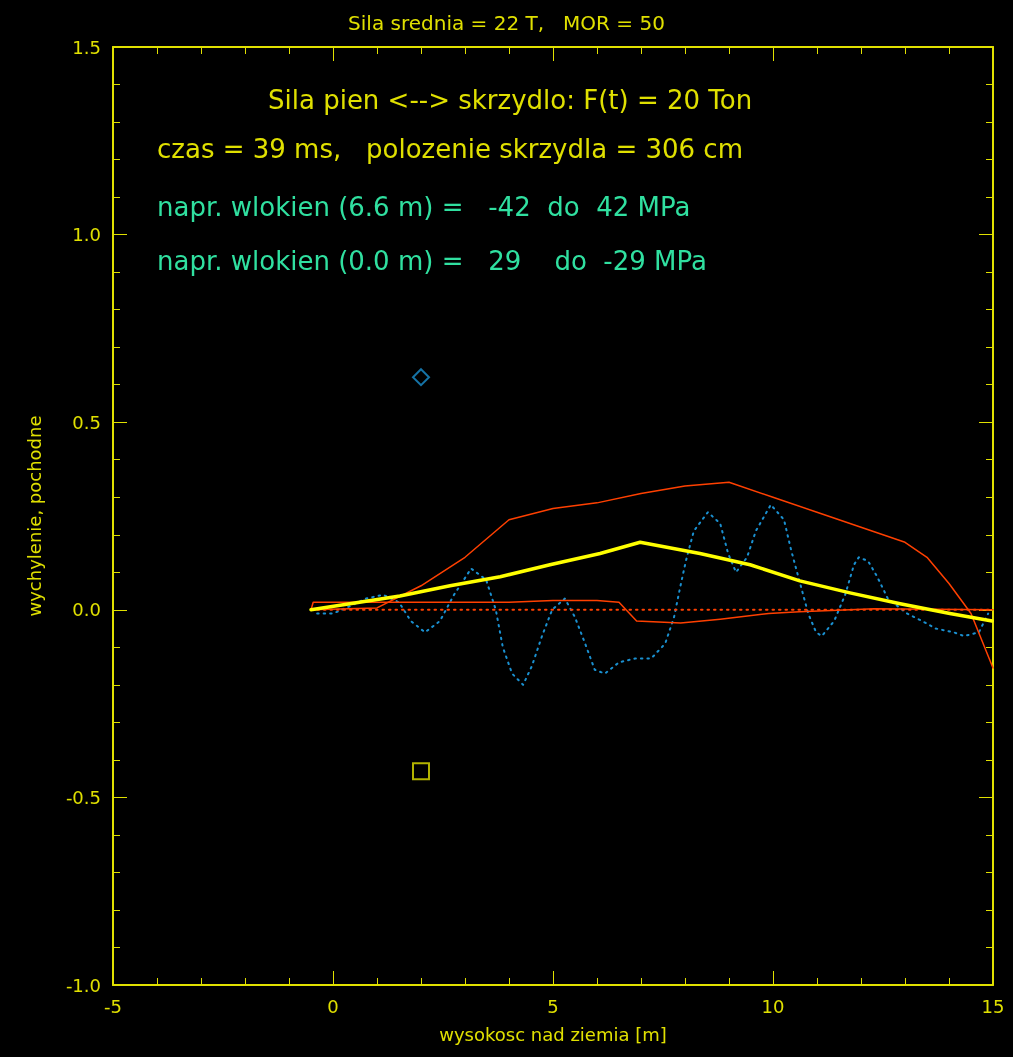  I want to click on y-tick-label: 0.5, so click(86, 422).